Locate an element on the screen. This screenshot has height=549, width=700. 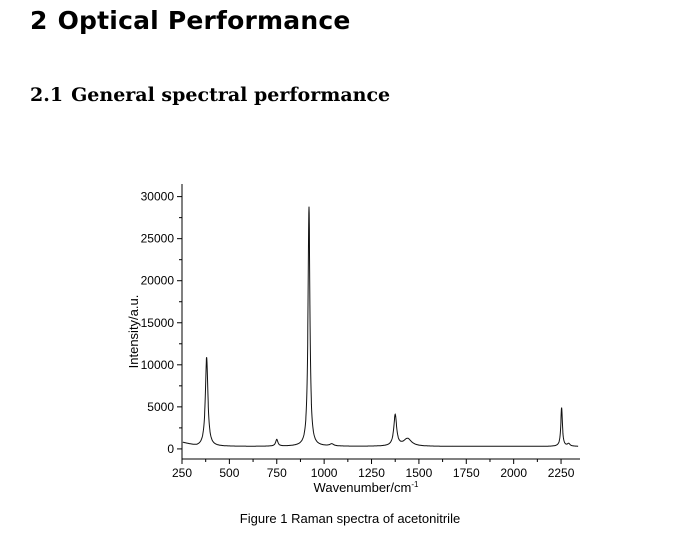
x-axis-label-text: Wavenumber/cm is located at coordinates (363, 487).